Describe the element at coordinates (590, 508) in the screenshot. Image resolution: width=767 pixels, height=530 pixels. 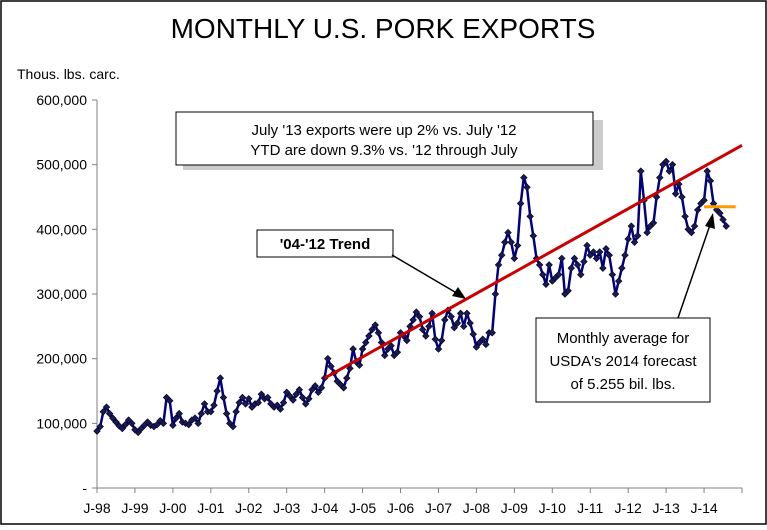
I see `x-tick-label: J-11` at that location.